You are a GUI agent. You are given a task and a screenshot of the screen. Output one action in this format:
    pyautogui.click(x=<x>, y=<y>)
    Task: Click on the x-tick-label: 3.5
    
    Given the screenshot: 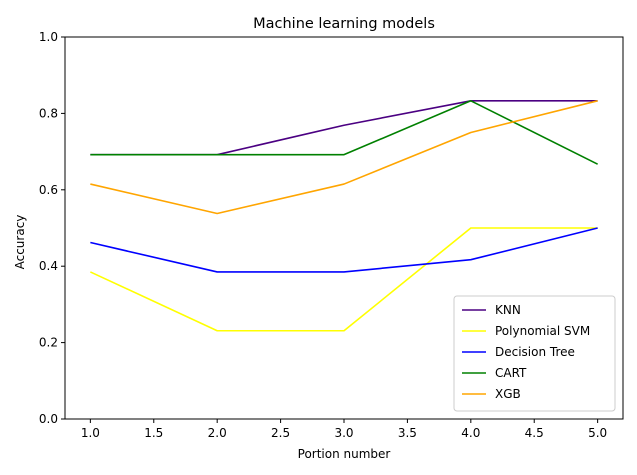 What is the action you would take?
    pyautogui.click(x=407, y=433)
    